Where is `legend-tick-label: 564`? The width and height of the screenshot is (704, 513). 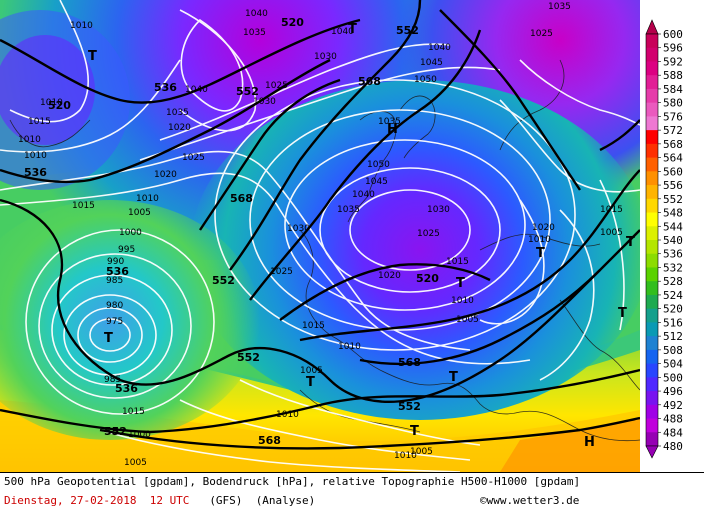
legend-tick-label: 564 is located at coordinates (673, 158).